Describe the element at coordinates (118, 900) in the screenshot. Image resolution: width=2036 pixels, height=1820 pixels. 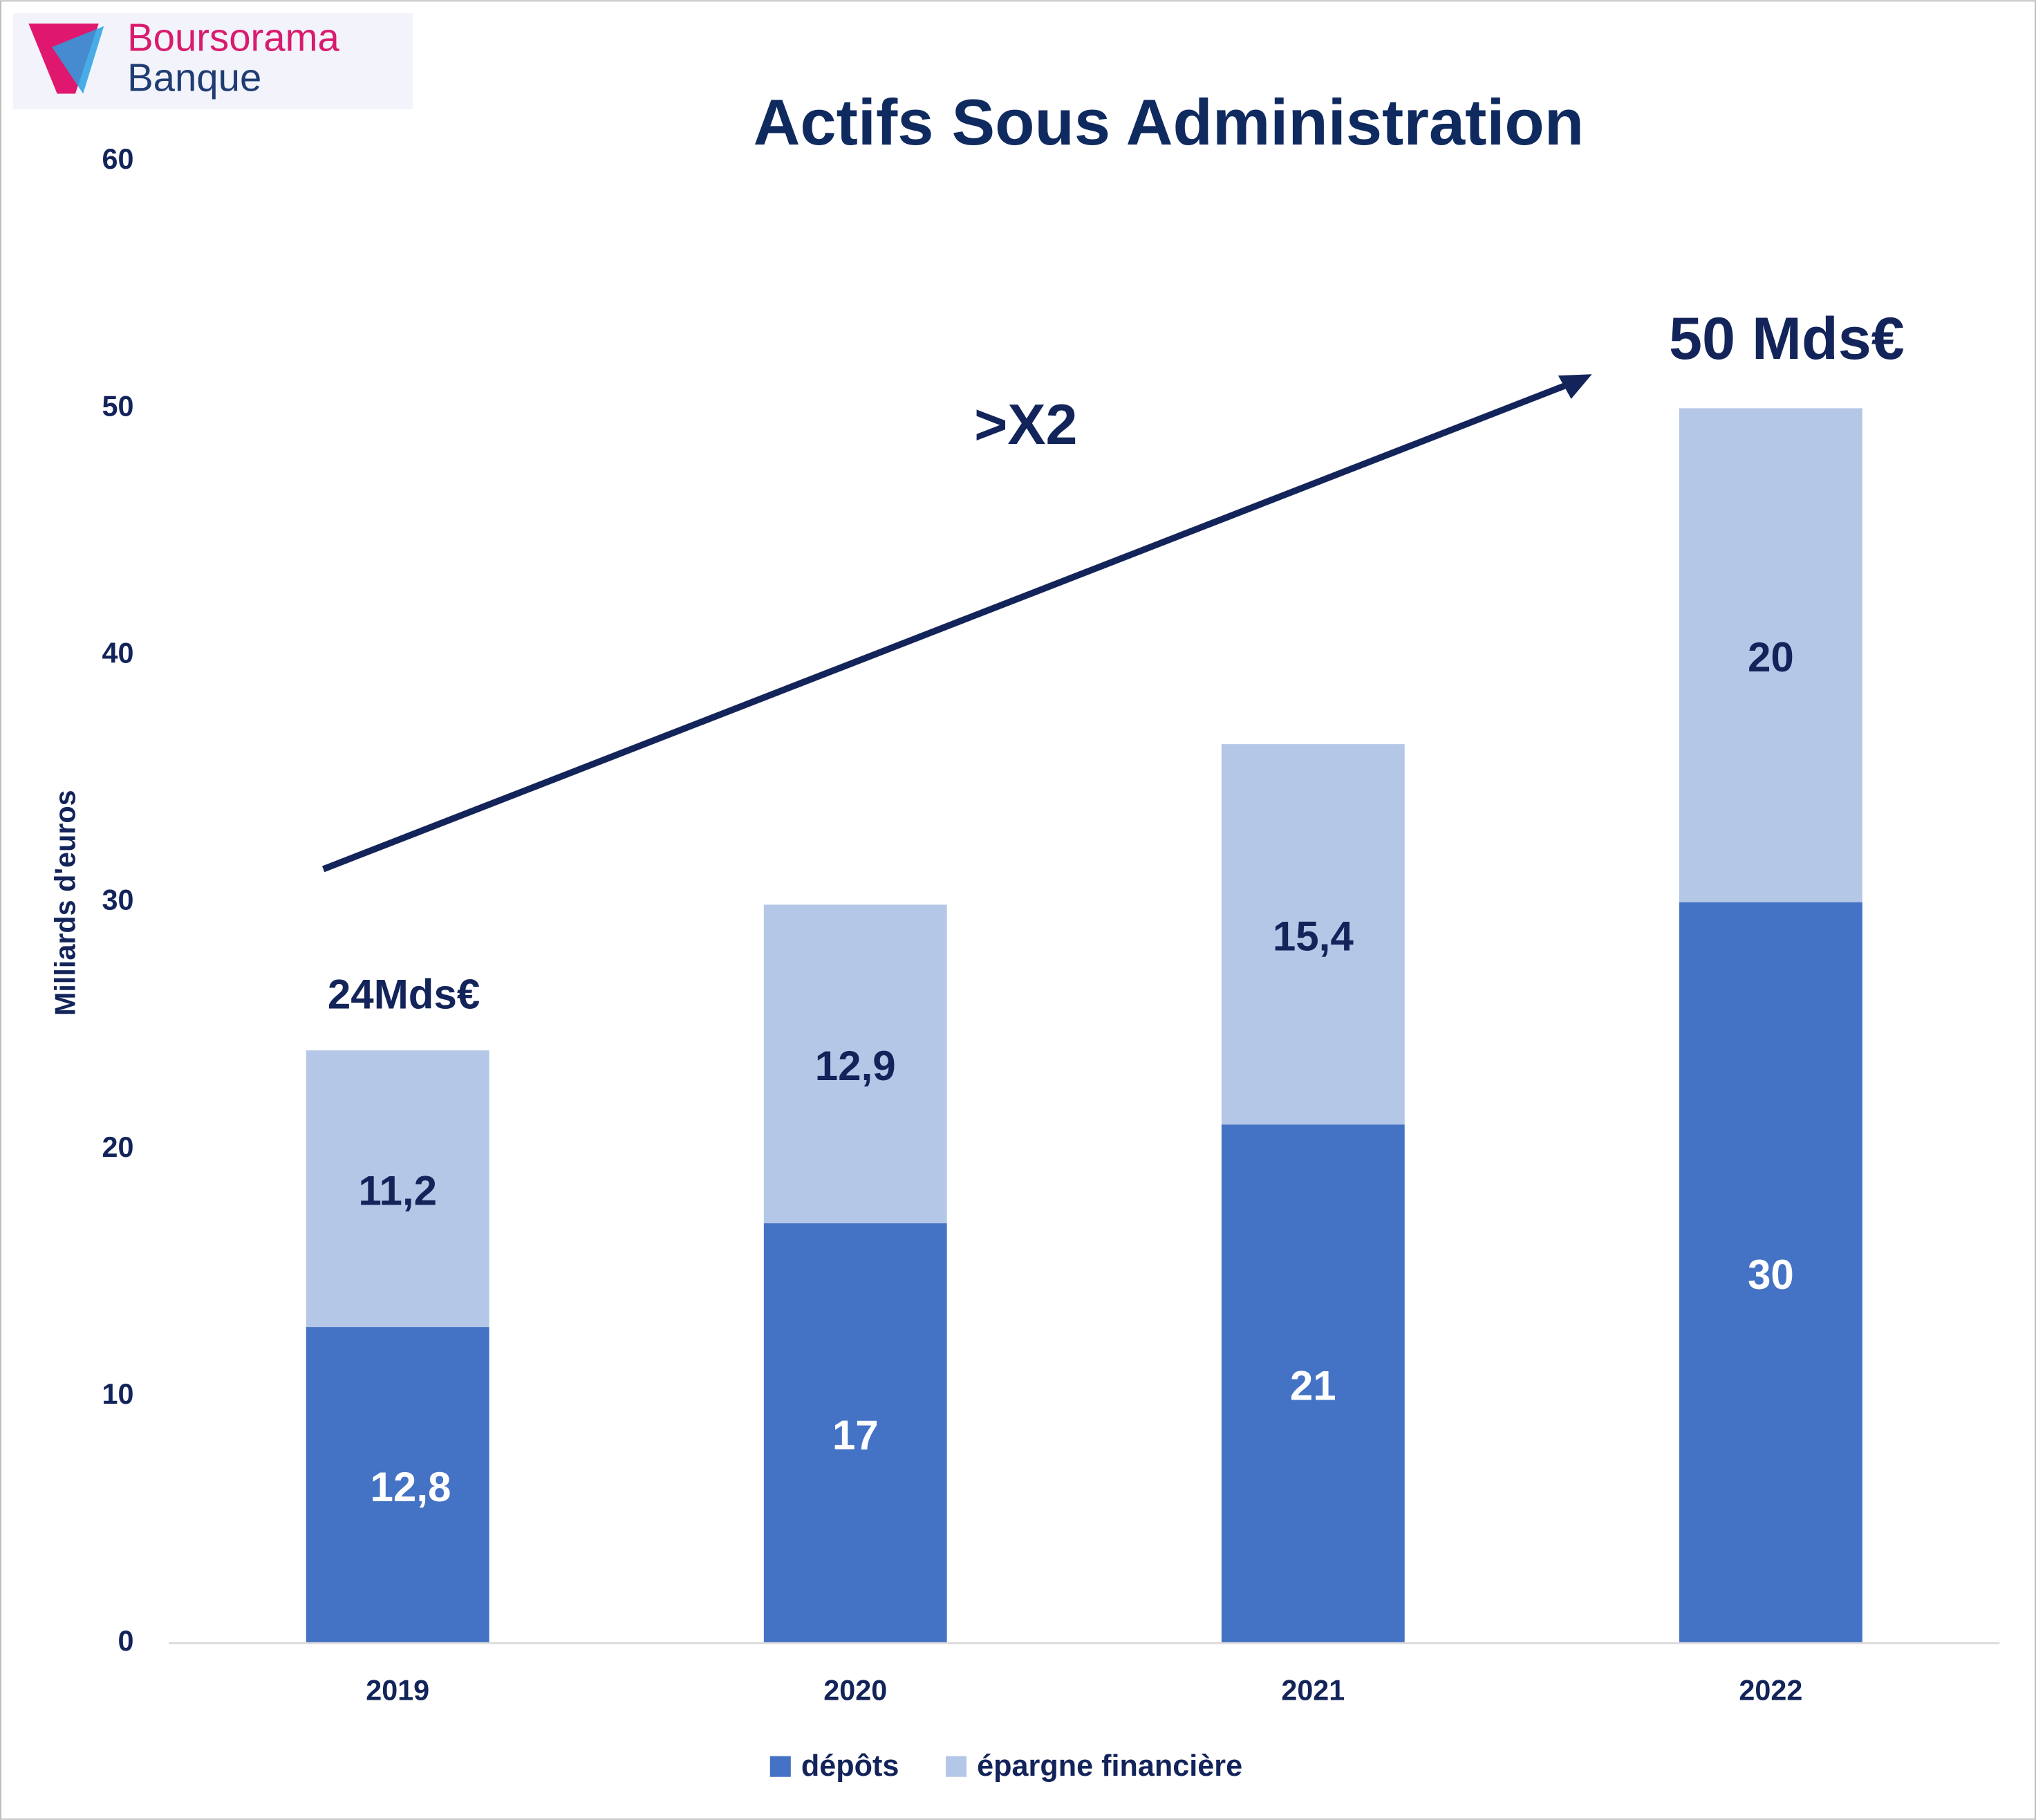
I see `y-tick-label: 30` at that location.